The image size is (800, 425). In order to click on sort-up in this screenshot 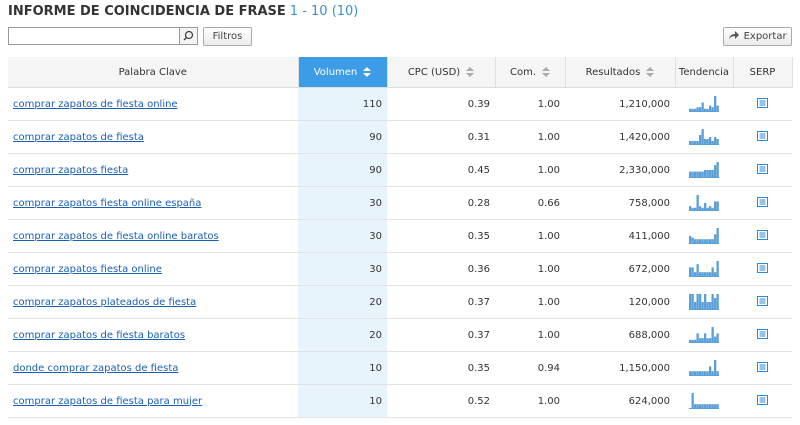, I will do `click(546, 68)`.